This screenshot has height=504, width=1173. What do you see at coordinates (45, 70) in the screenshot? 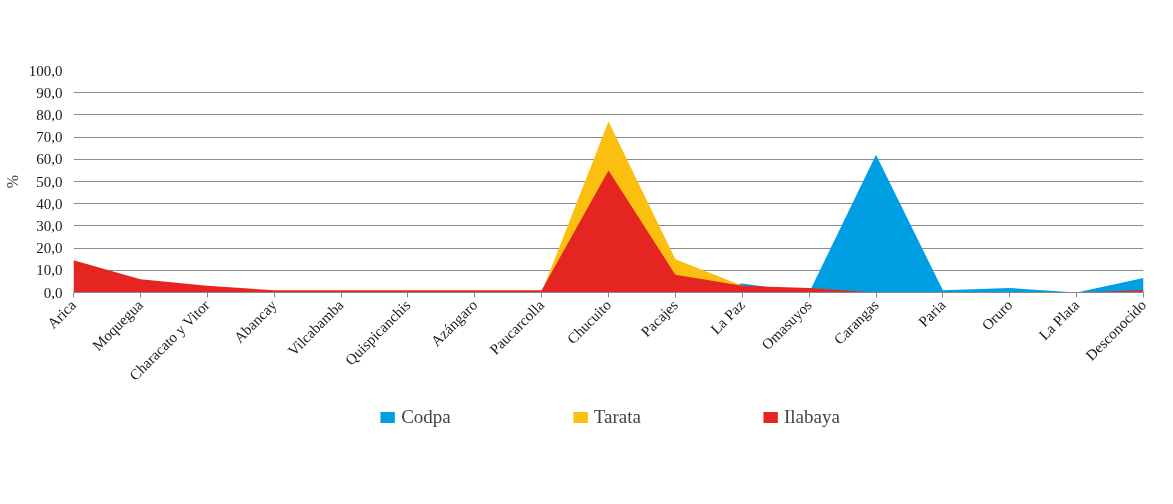
I see `y-tick-label: 100,0` at bounding box center [45, 70].